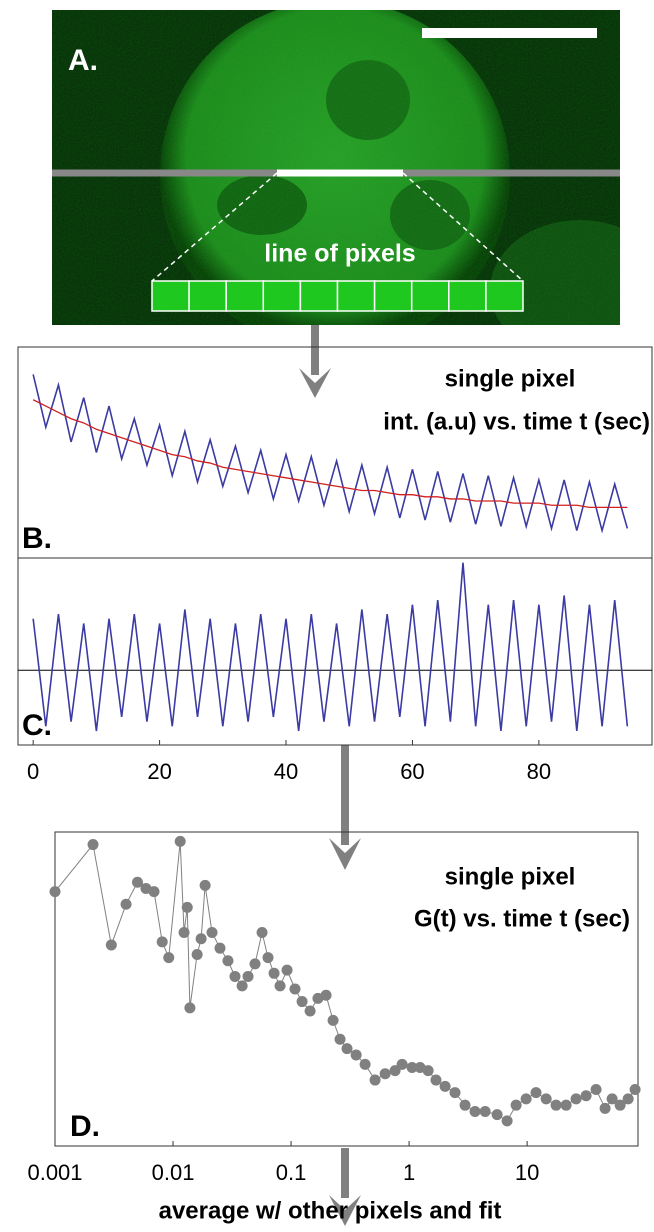 The height and width of the screenshot is (1232, 654). I want to click on plot-frame, so click(335, 651).